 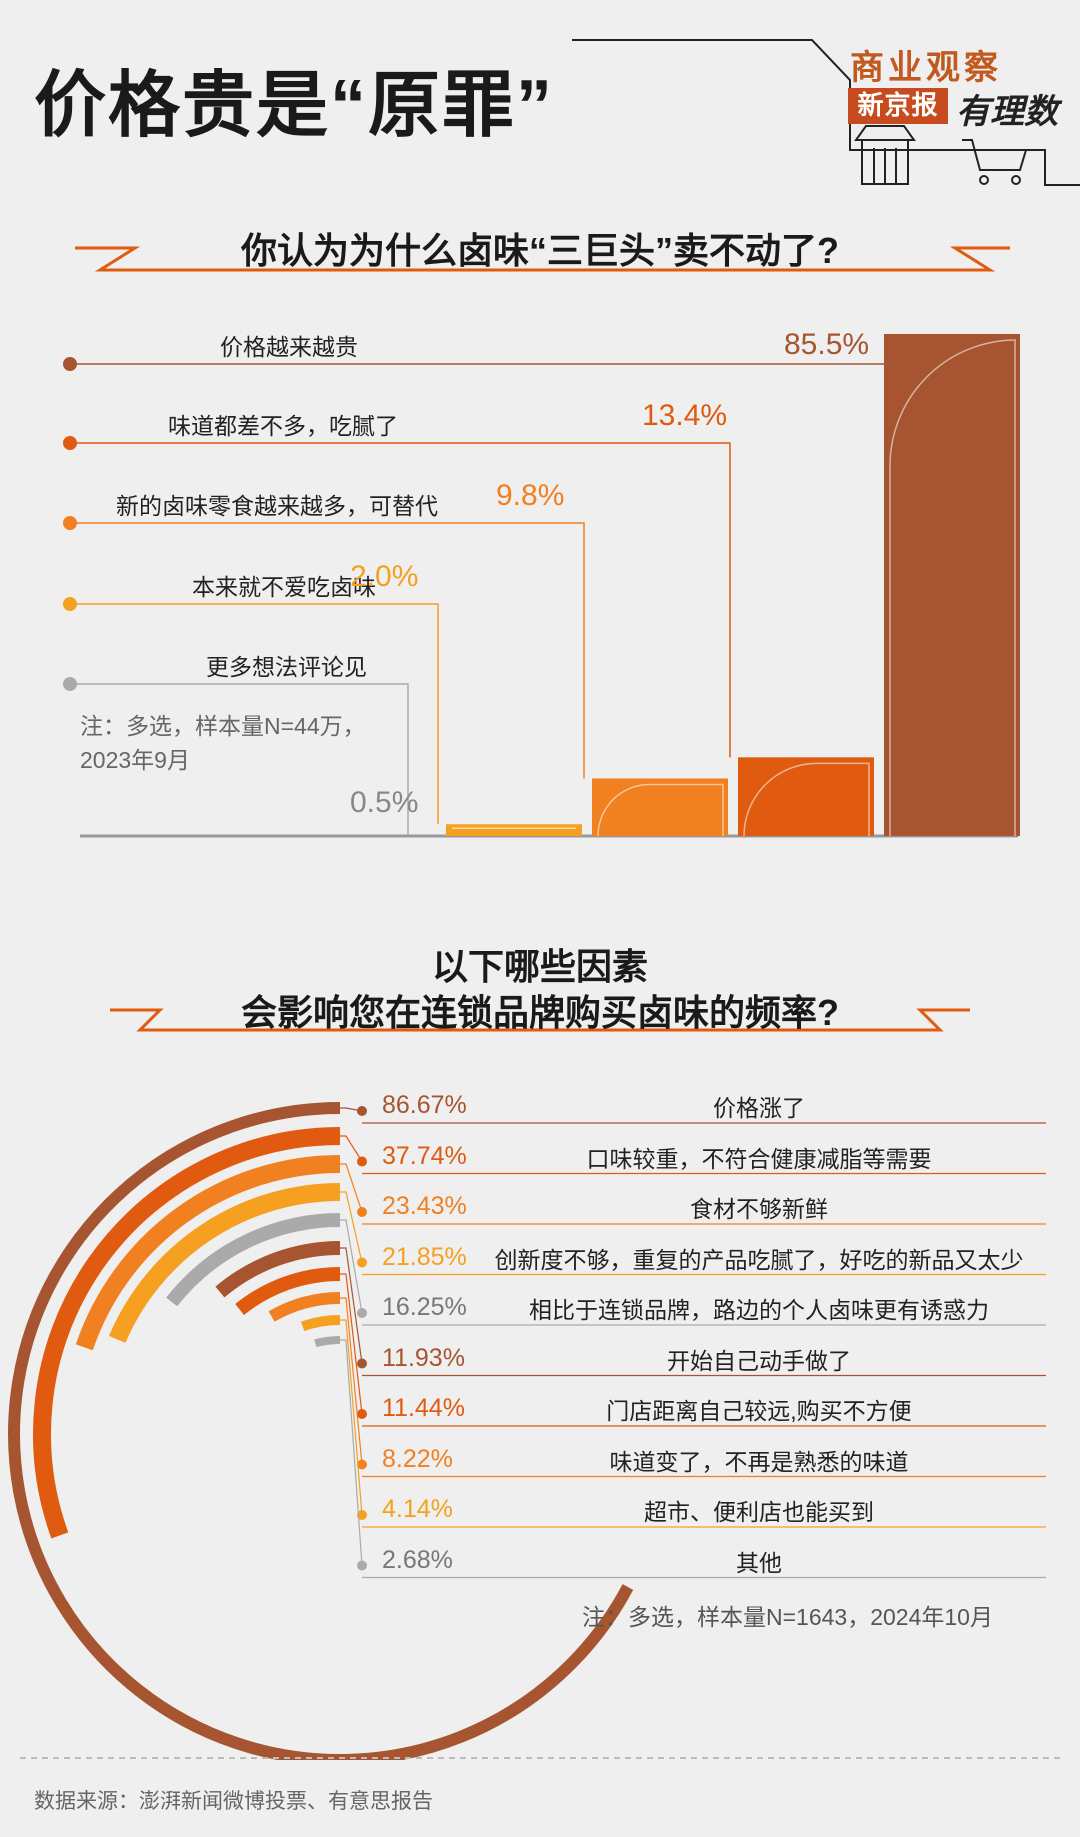 I want to click on chart1-value-label: 13.4%, so click(x=685, y=415).